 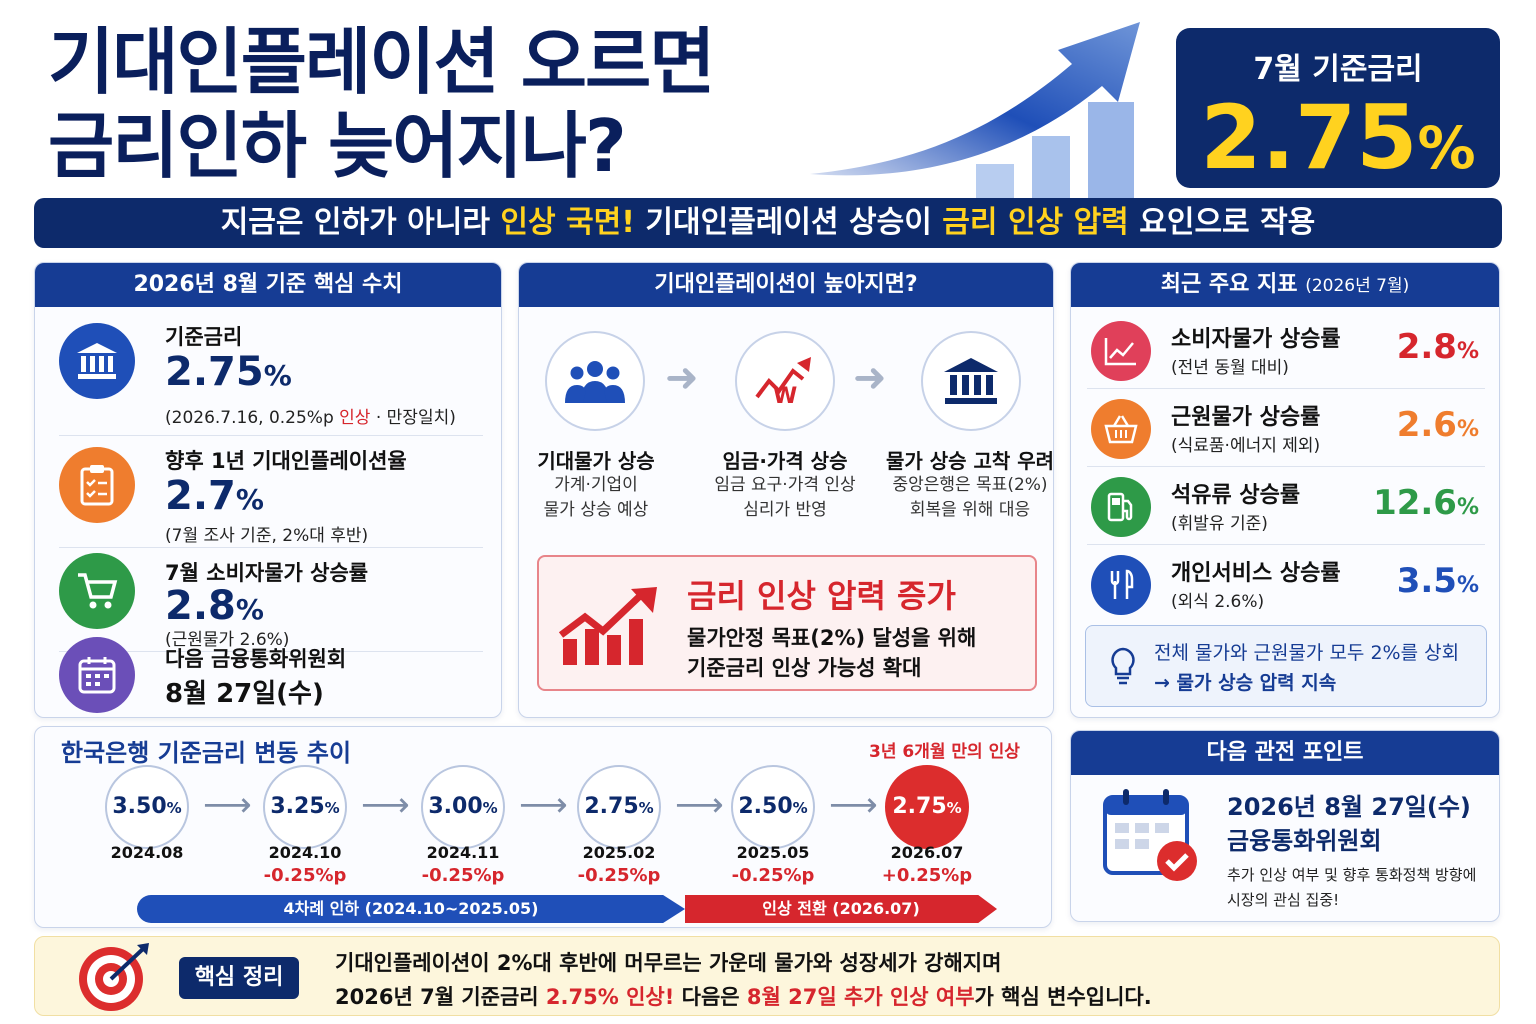 What do you see at coordinates (310, 418) in the screenshot?
I see `metric-note: (2026.7.16, 0.25%p 인상 · 만장일치)` at bounding box center [310, 418].